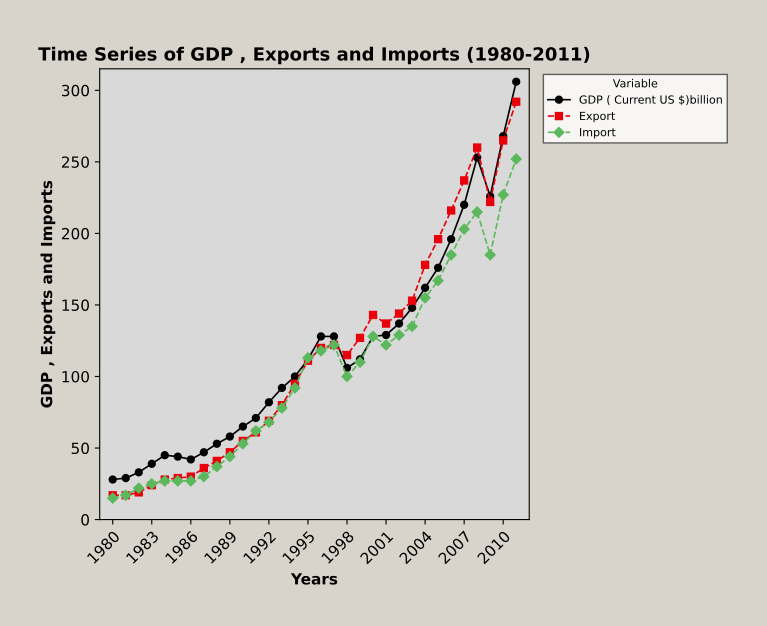 The image size is (767, 626). What do you see at coordinates (75, 305) in the screenshot?
I see `y-tick-label: 150` at bounding box center [75, 305].